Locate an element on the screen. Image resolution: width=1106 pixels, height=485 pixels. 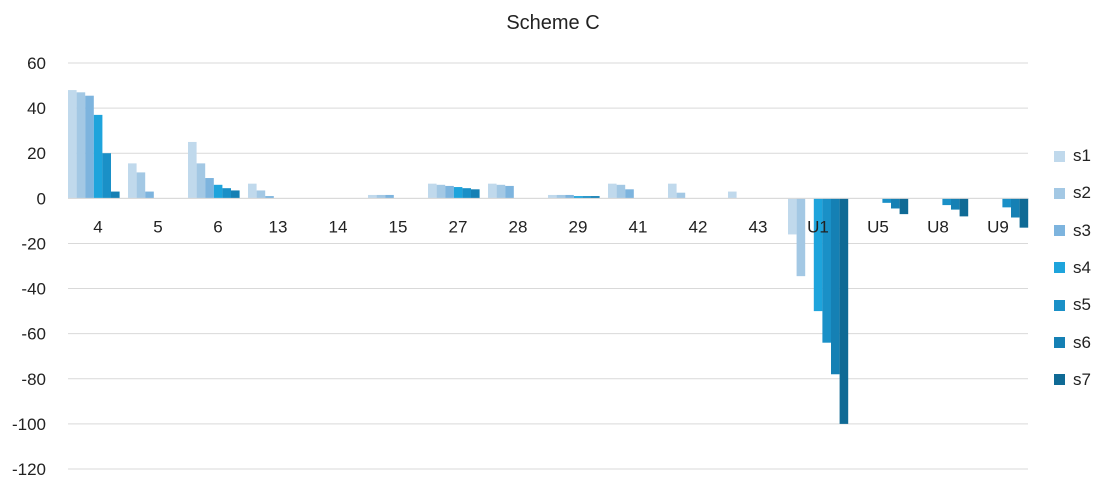
x-tick-label: 14 is located at coordinates (338, 226).